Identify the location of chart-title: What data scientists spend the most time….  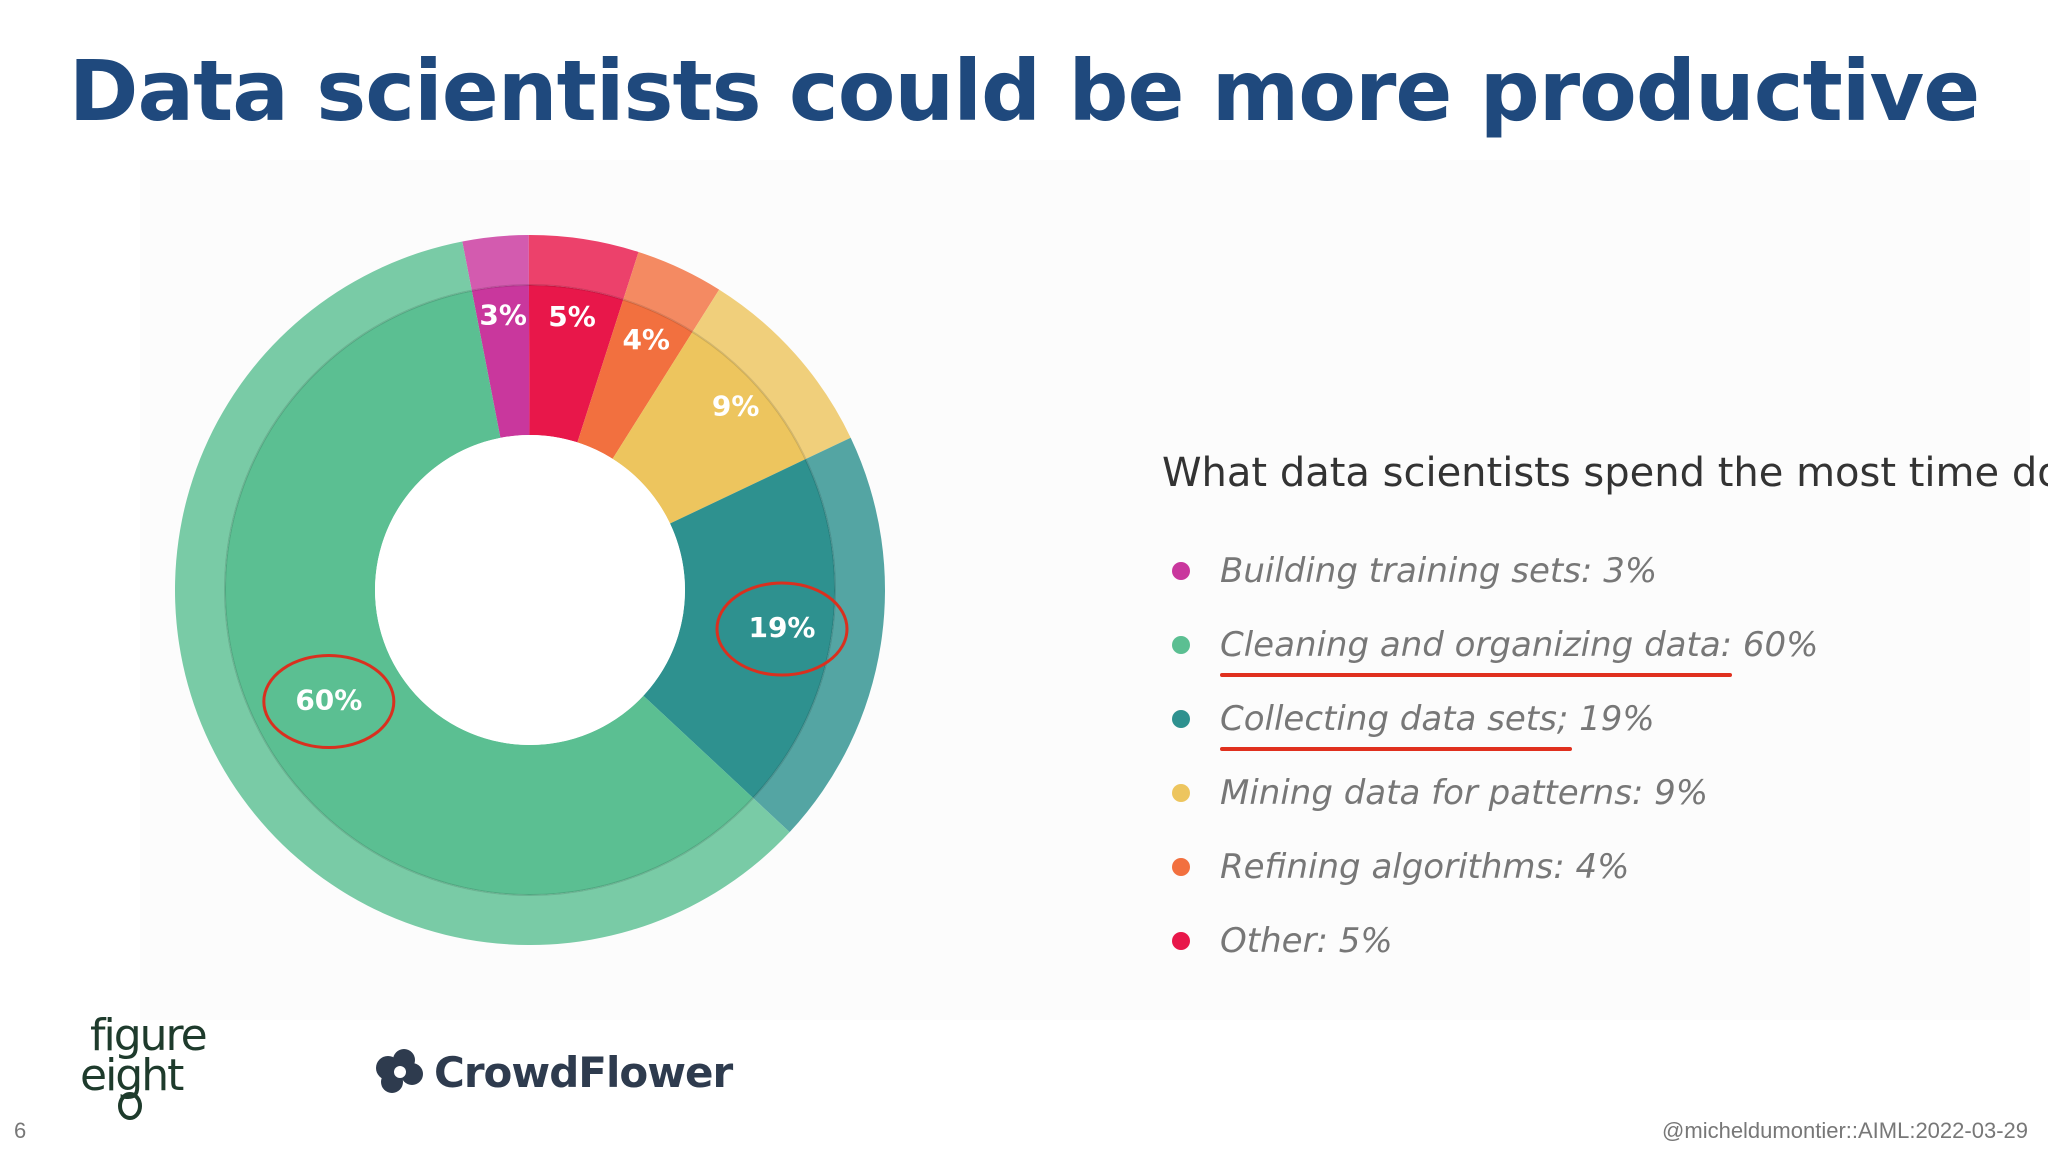
(1605, 473).